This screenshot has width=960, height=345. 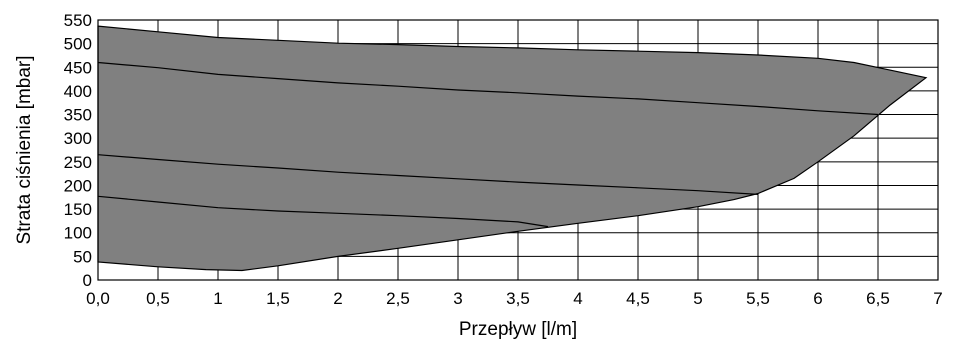 I want to click on x-tick-label: 7, so click(x=937, y=298).